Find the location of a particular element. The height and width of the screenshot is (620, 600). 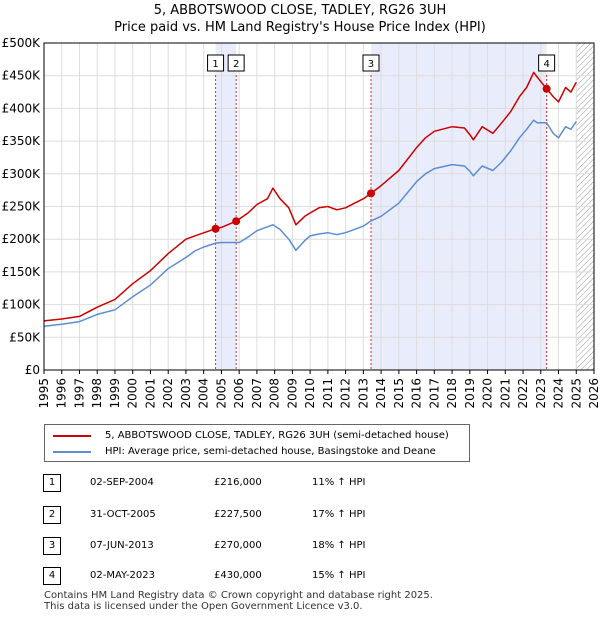

transaction-date: 02-MAY-2023 is located at coordinates (123, 575).